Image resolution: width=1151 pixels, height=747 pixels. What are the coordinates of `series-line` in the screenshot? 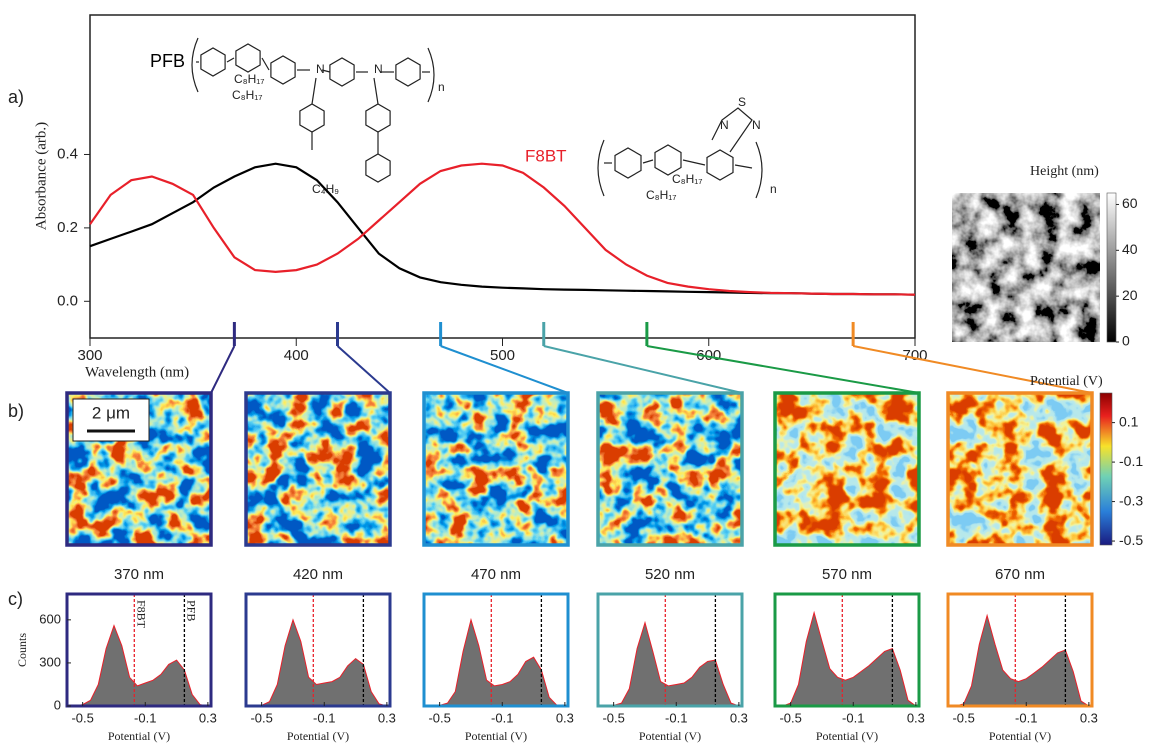 It's located at (502, 229).